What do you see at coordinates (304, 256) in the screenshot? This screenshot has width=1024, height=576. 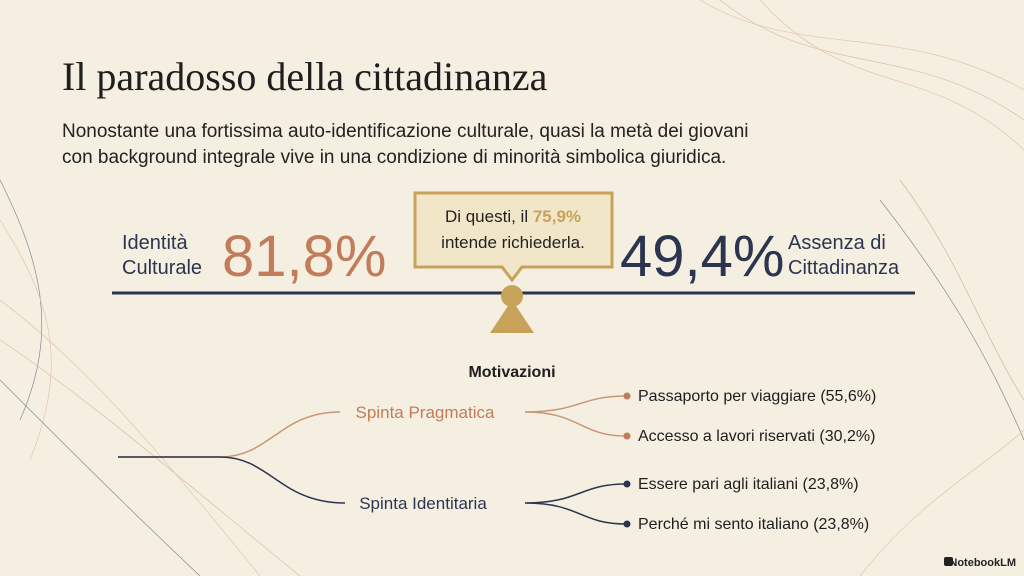 I see `left-value: 81,8%` at bounding box center [304, 256].